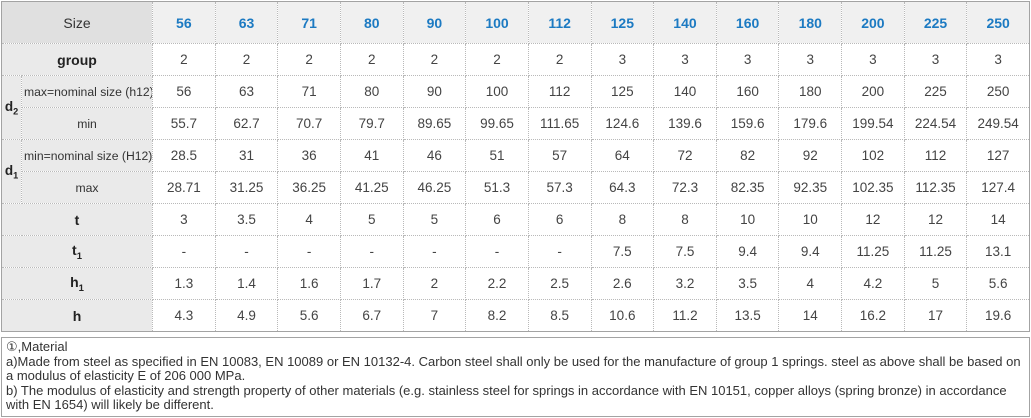  Describe the element at coordinates (184, 283) in the screenshot. I see `data-cell-h1: 1.3` at that location.